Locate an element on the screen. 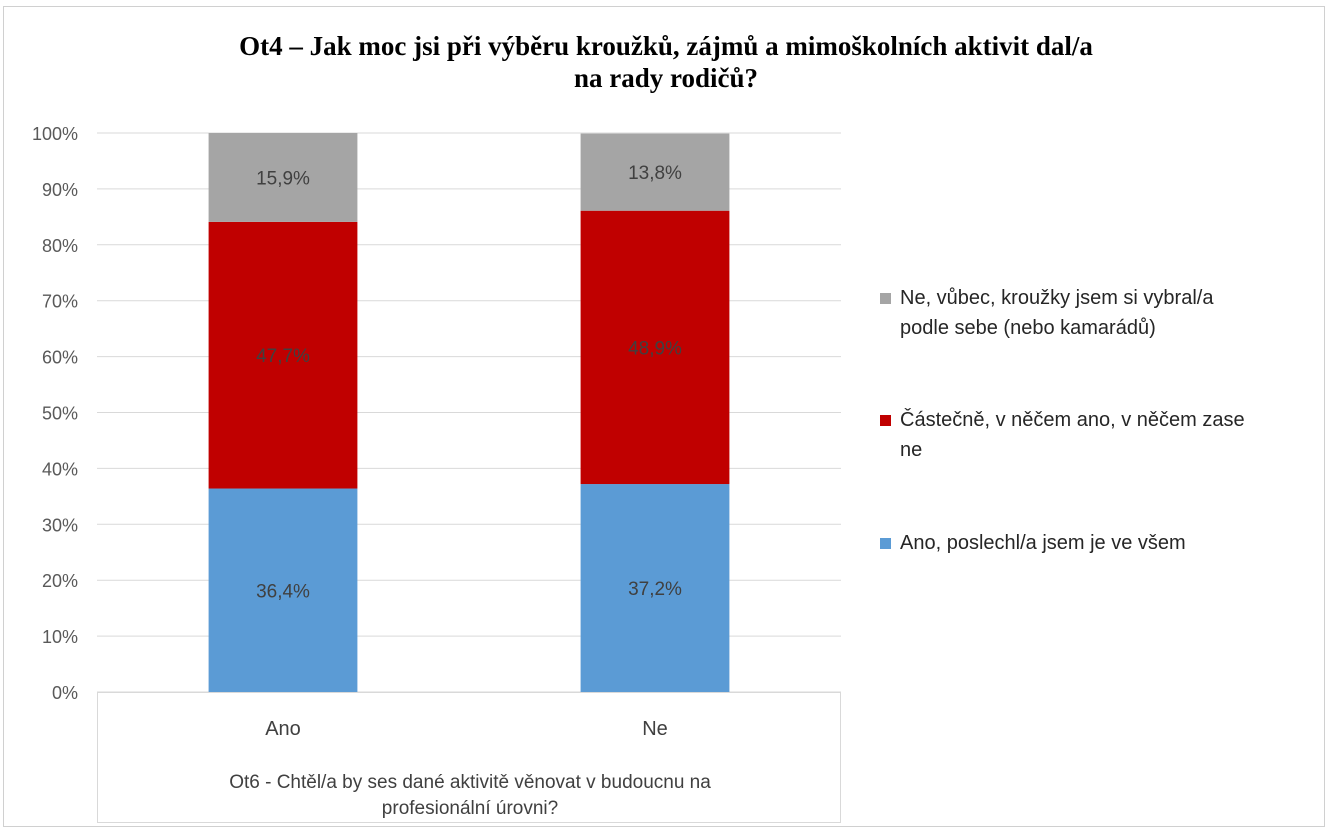  y-tick-label: 80% is located at coordinates (60, 246).